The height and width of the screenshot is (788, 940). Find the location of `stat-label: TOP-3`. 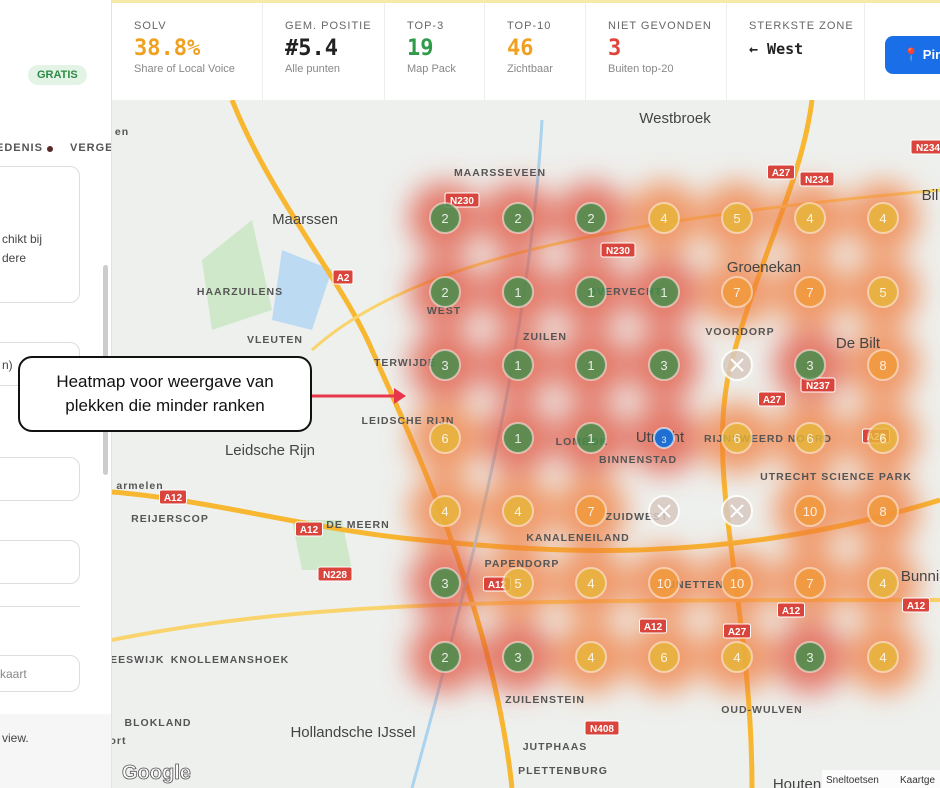

stat-label: TOP-3 is located at coordinates (426, 26).